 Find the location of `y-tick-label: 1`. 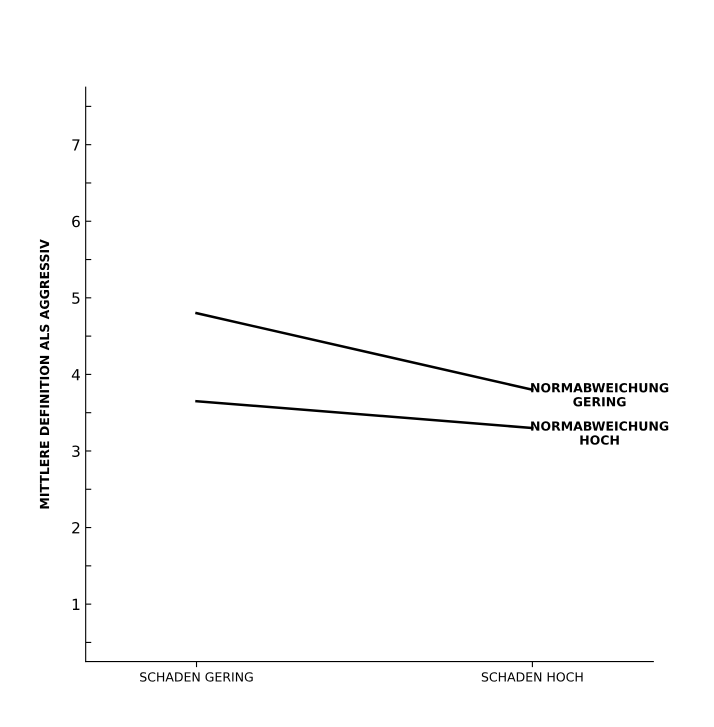

y-tick-label: 1 is located at coordinates (76, 604).